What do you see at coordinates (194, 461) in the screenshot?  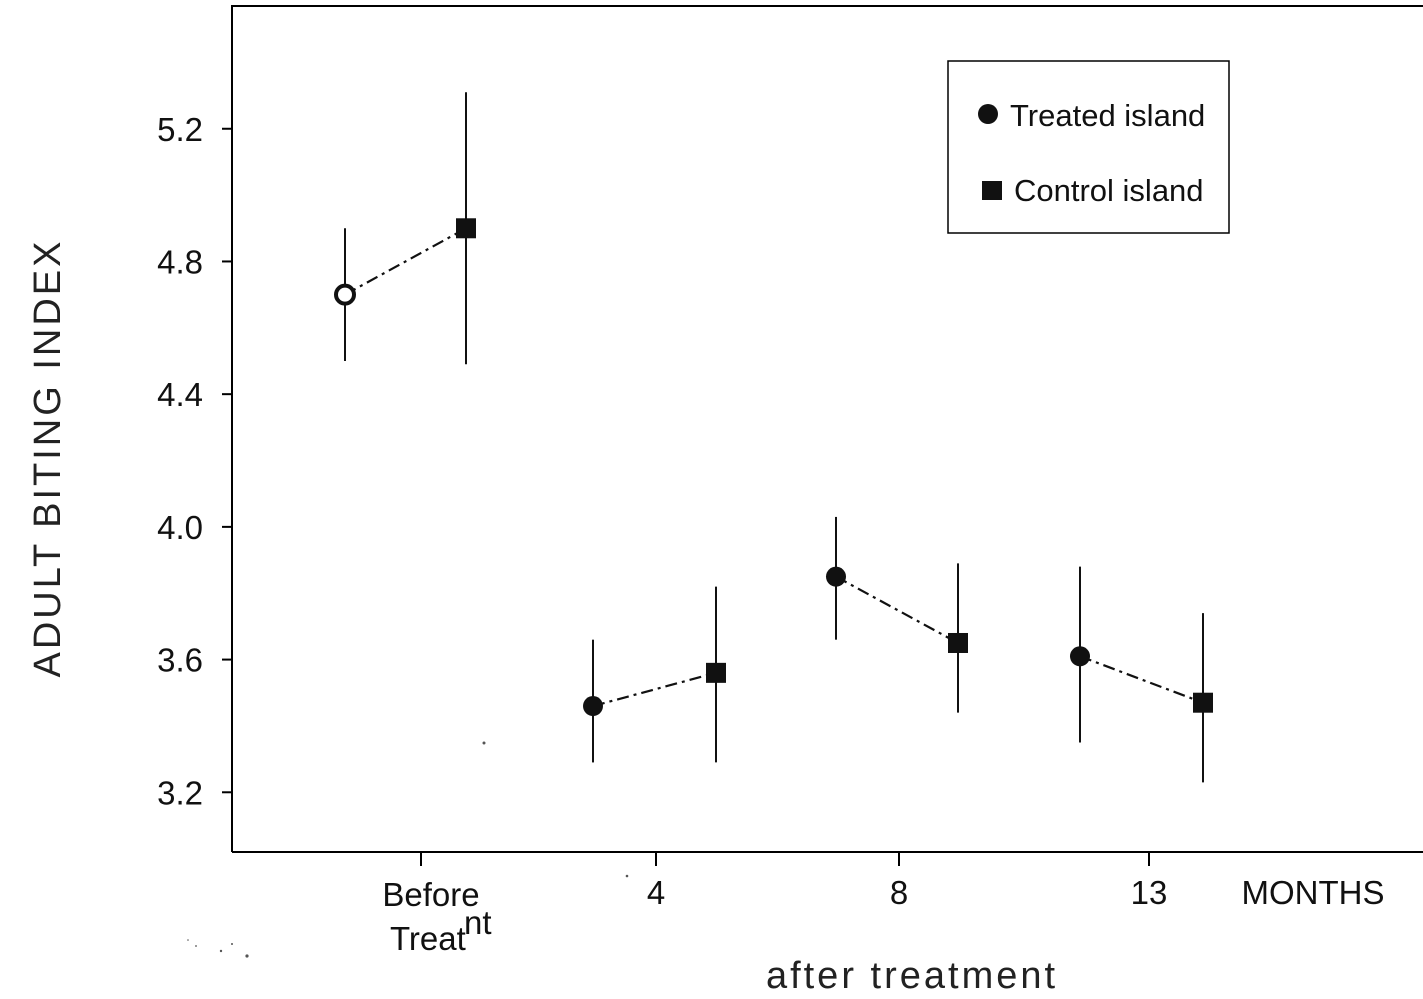 I see `y-axis-ticks: 3.2 3.6 4.0 4.4 4.8 5.2` at bounding box center [194, 461].